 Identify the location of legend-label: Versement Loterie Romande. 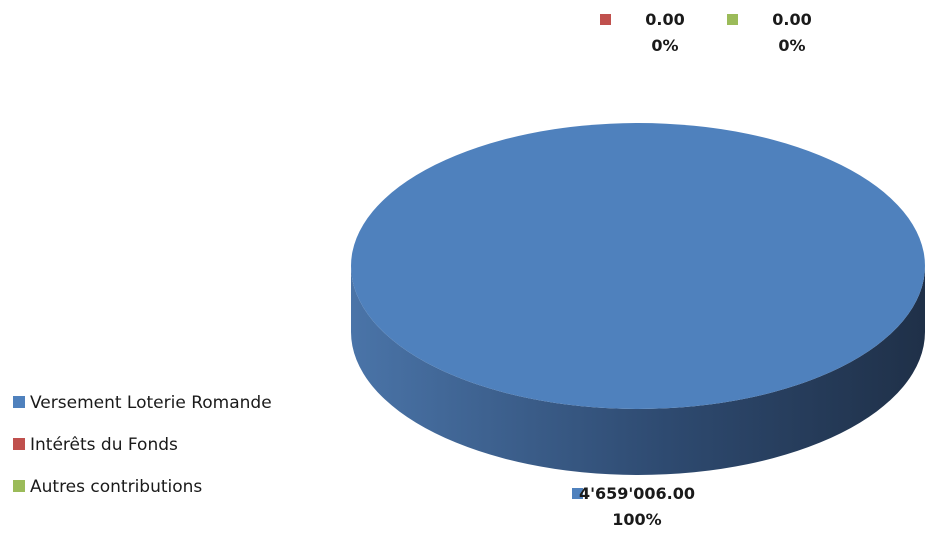
(151, 403).